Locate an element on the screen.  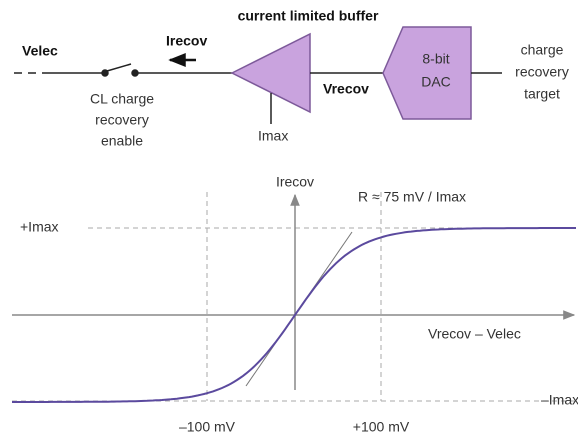
label: –100 mV is located at coordinates (207, 427).